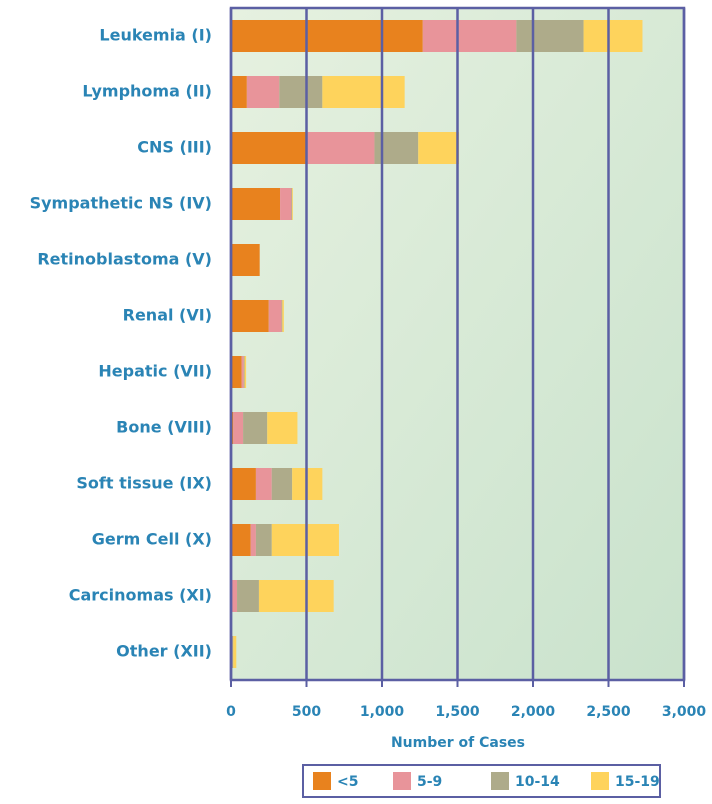  What do you see at coordinates (174, 147) in the screenshot?
I see `category-label: CNS (III)` at bounding box center [174, 147].